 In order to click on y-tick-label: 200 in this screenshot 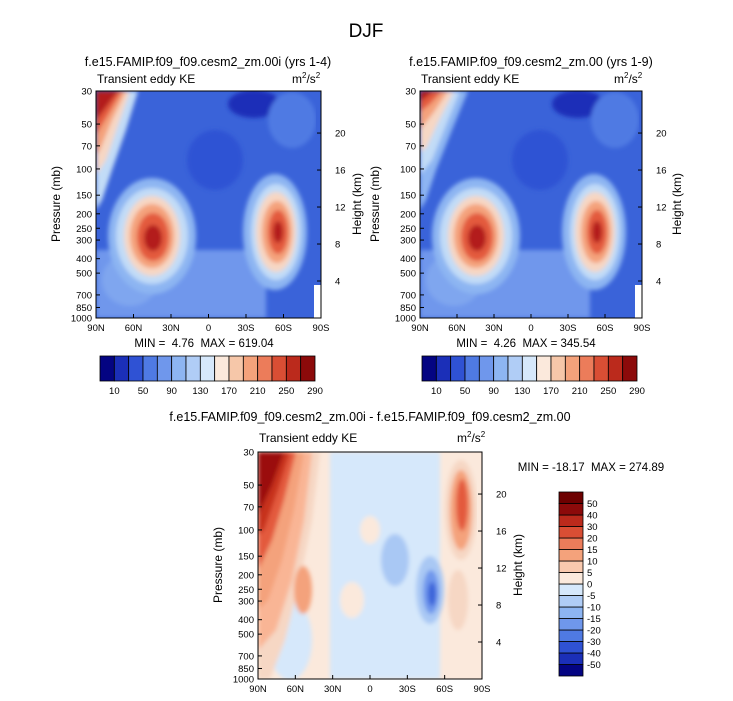, I will do `click(246, 575)`.